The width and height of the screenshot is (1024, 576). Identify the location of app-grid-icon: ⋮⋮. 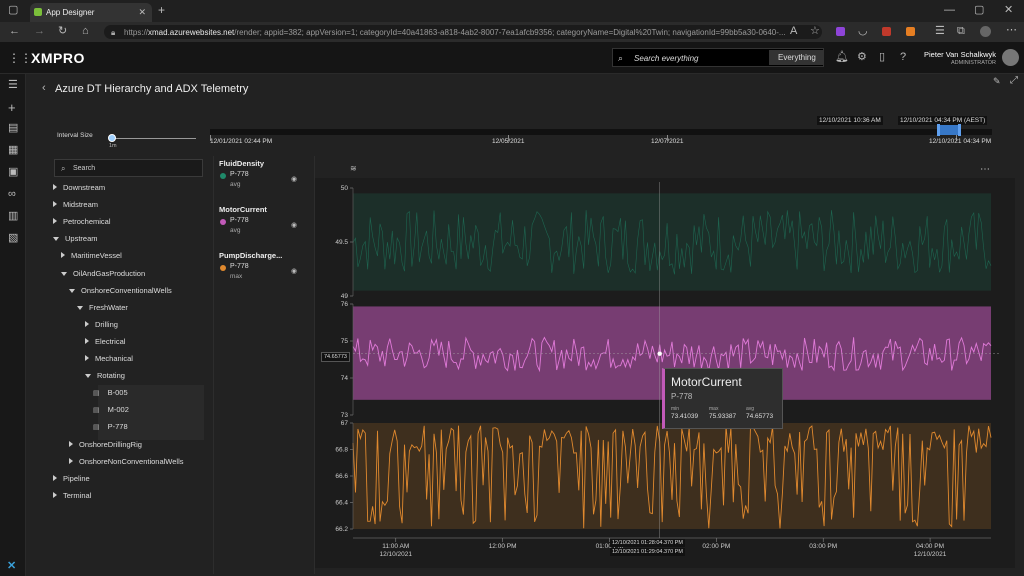
(20, 58).